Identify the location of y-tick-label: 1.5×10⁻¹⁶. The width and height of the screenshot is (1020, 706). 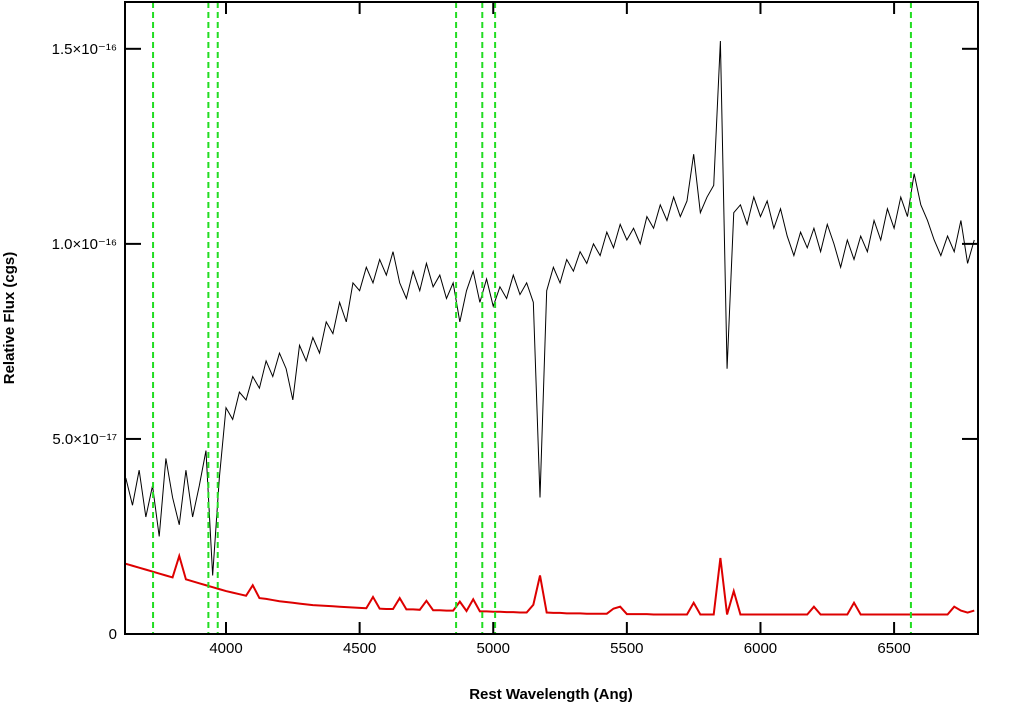
(84, 49).